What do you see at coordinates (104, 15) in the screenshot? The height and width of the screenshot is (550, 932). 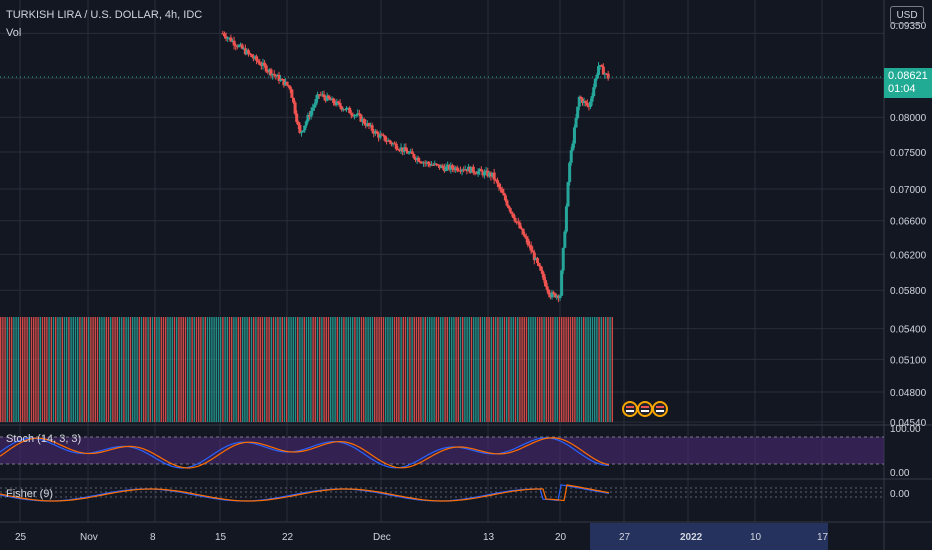 I see `symbol-title: TURKISH LIRA / U.S. DOLLAR, 4h, IDC` at bounding box center [104, 15].